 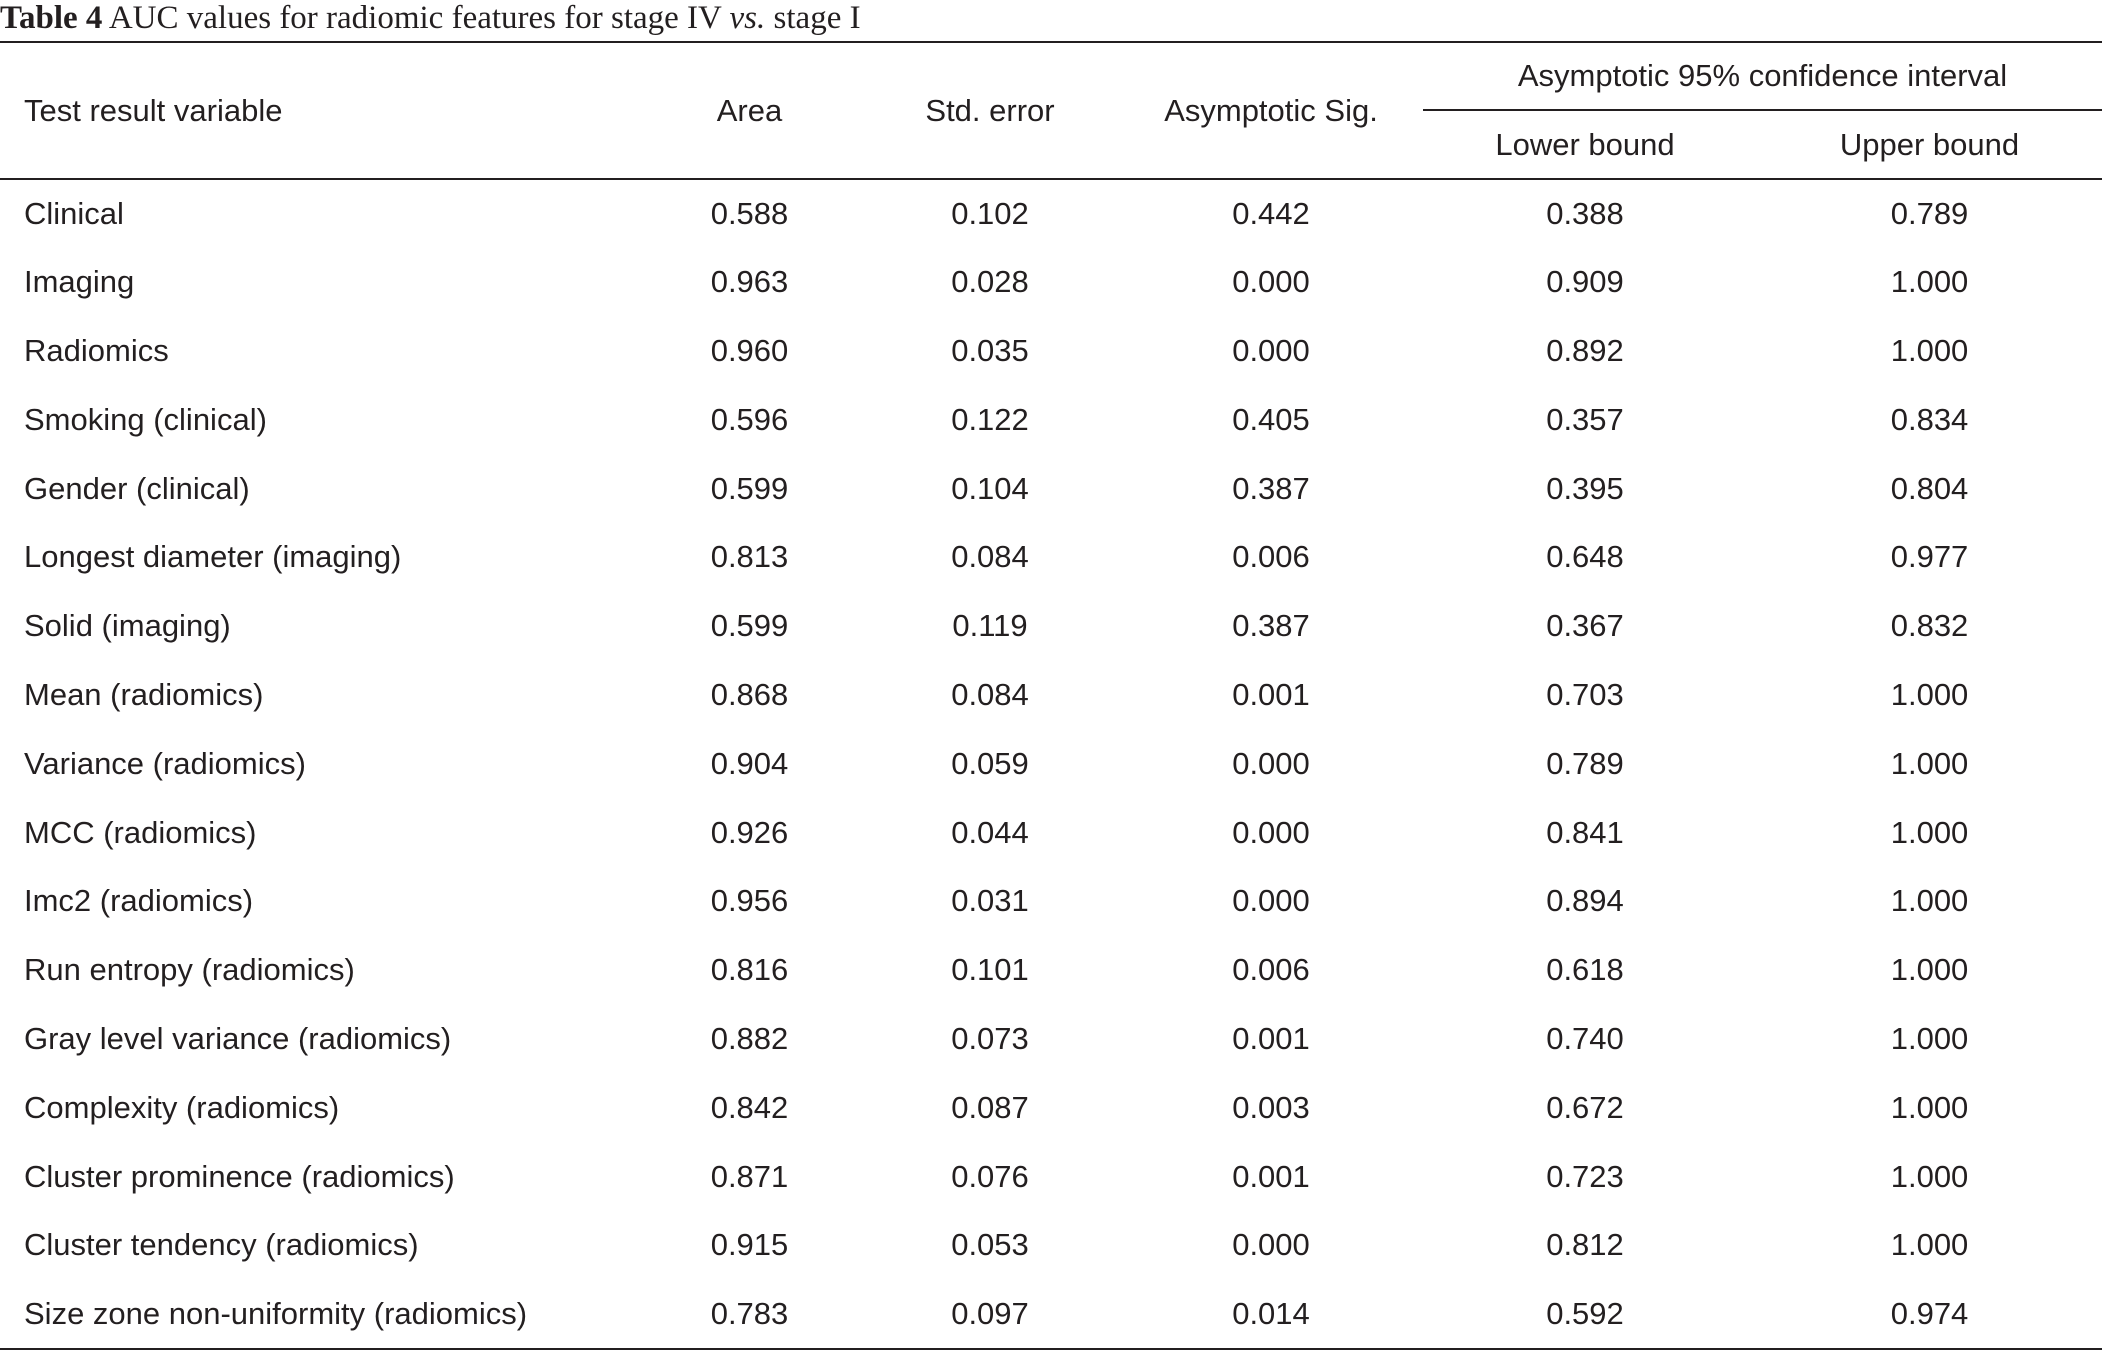 I want to click on cell-upper-bound: 0.804, so click(x=1929, y=488).